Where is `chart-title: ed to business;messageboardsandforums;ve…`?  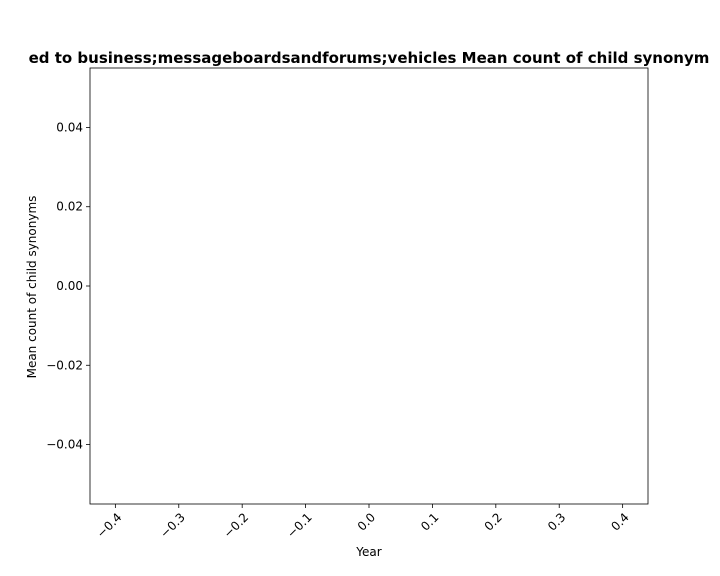 chart-title: ed to business;messageboardsandforums;ve… is located at coordinates (369, 58).